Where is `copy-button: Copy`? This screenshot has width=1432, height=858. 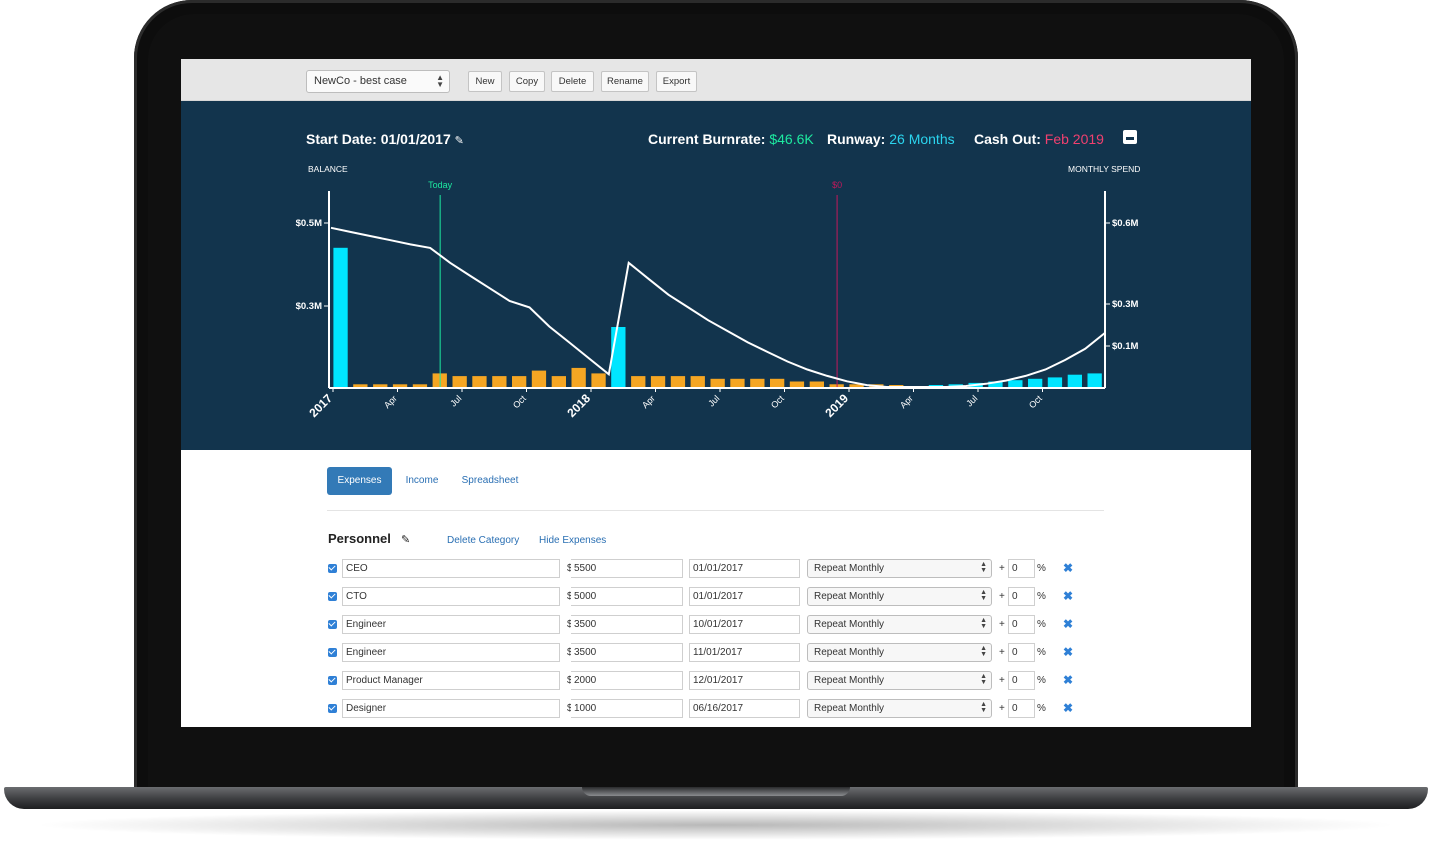 copy-button: Copy is located at coordinates (527, 81).